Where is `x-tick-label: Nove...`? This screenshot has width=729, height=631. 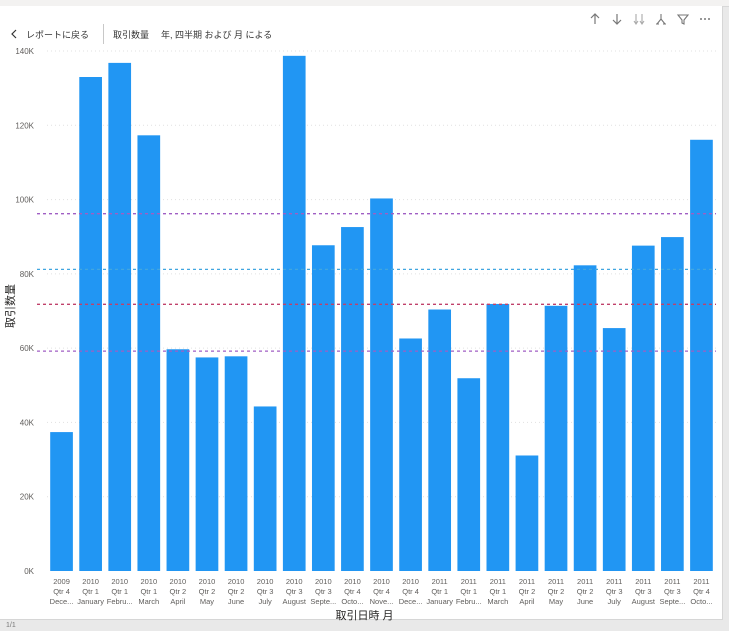 x-tick-label: Nove... is located at coordinates (382, 601).